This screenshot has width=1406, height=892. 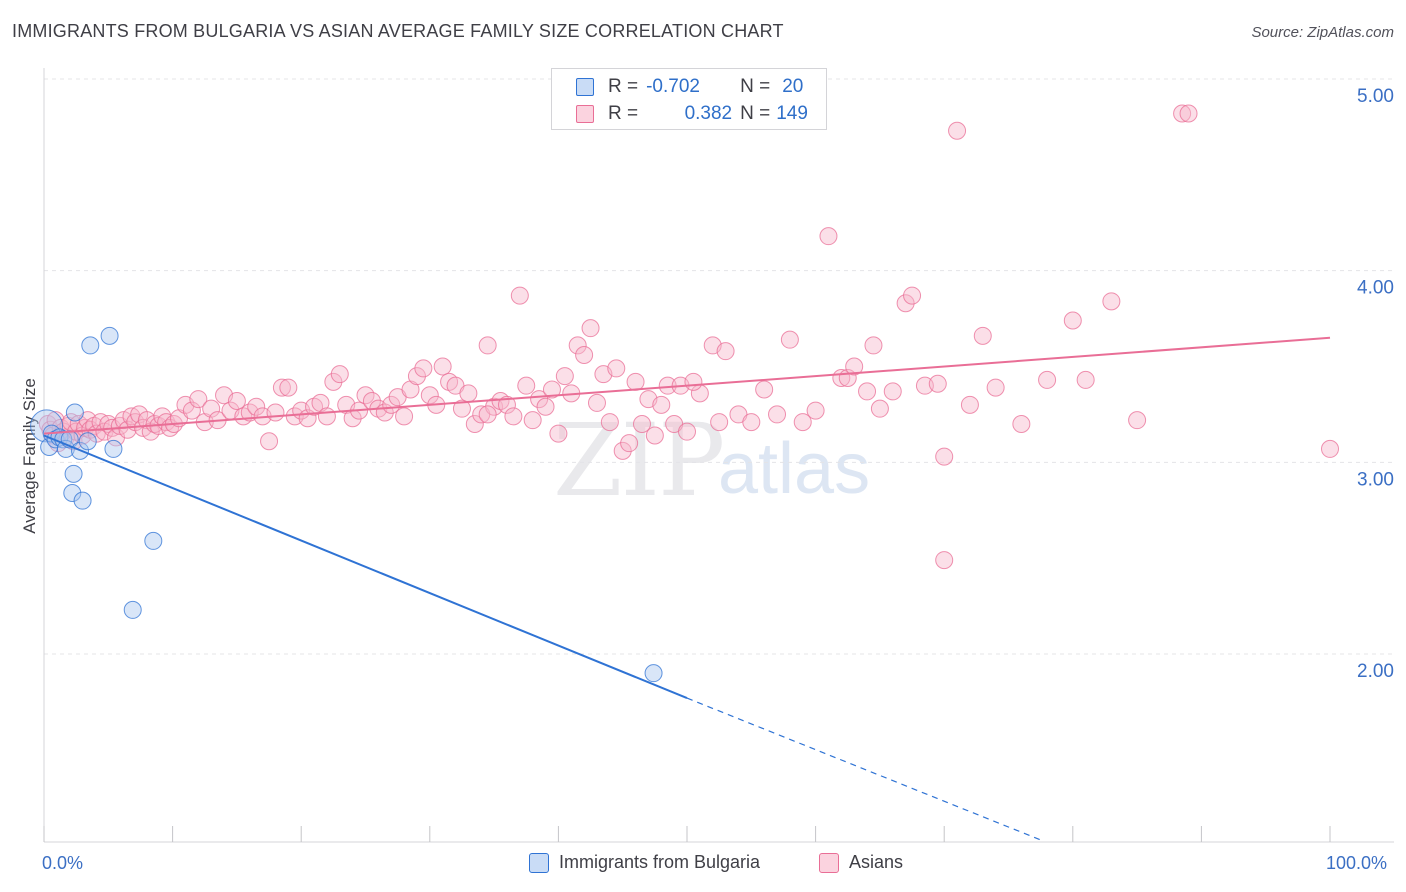 What do you see at coordinates (1357, 863) in the screenshot?
I see `x-tick-label-max: 100.0%` at bounding box center [1357, 863].